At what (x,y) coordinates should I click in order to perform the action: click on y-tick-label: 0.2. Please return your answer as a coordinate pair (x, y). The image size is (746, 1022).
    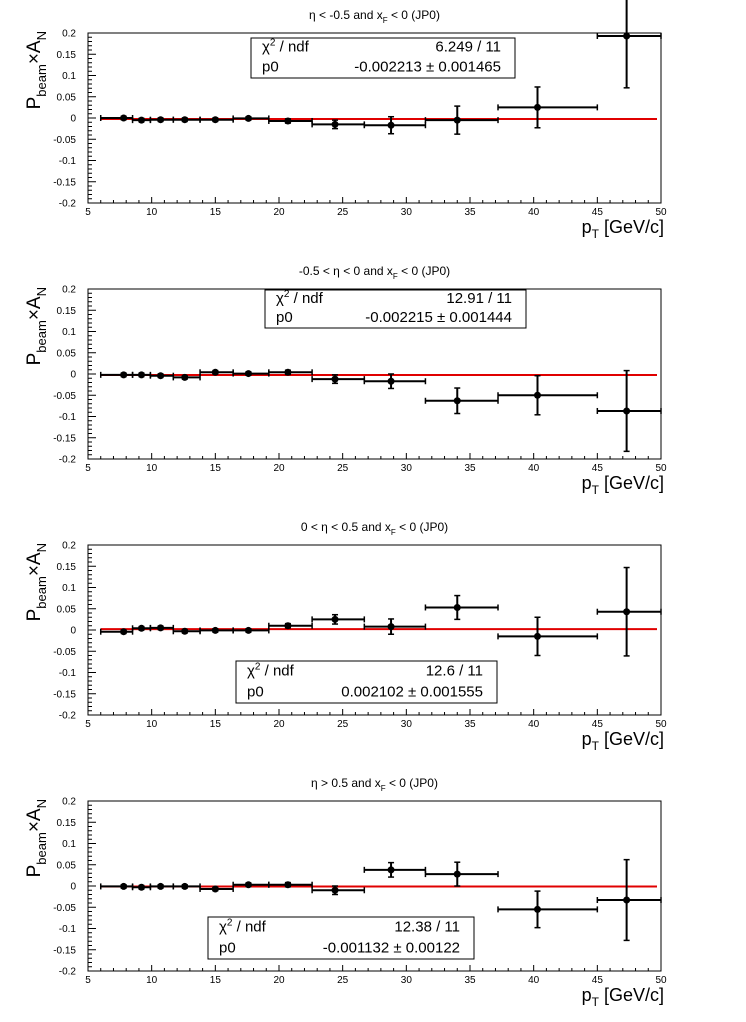
    Looking at the image, I should click on (69, 802).